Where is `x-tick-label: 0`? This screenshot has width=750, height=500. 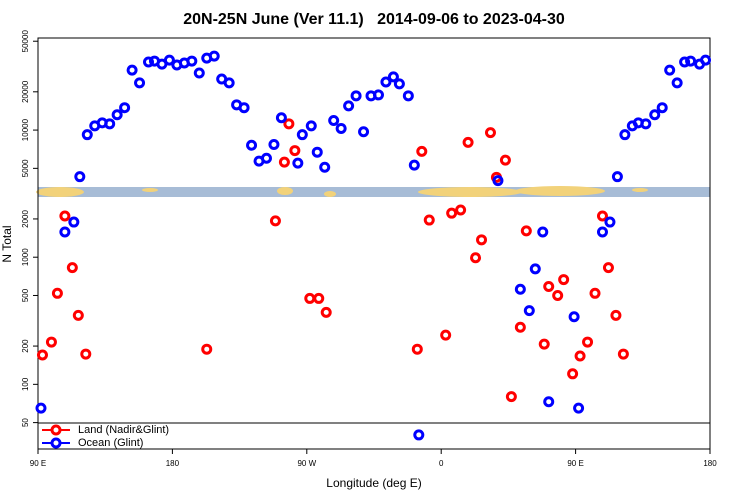
x-tick-label: 0 is located at coordinates (441, 463).